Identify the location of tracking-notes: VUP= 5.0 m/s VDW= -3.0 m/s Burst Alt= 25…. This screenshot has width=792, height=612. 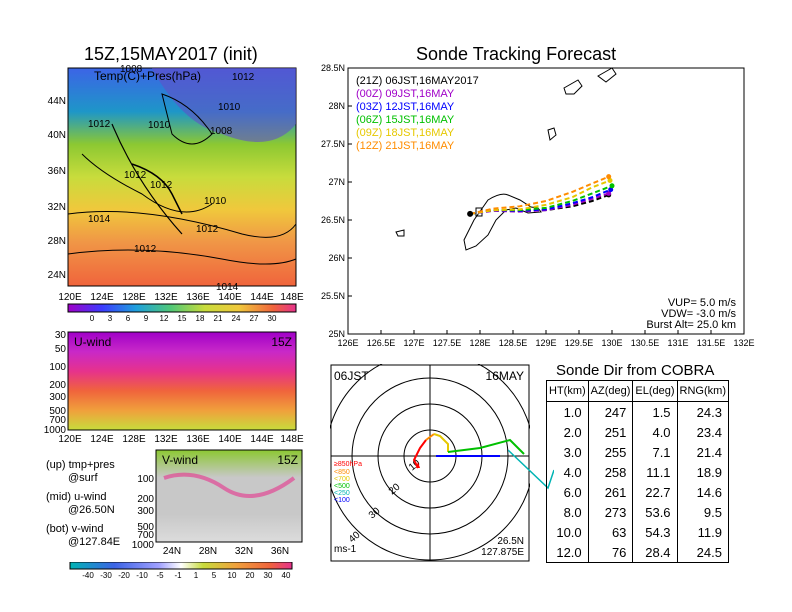
(691, 314).